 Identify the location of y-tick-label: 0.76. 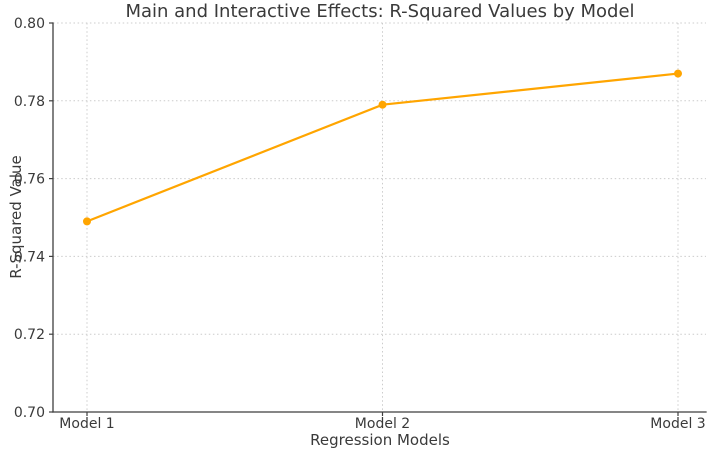
(29, 180).